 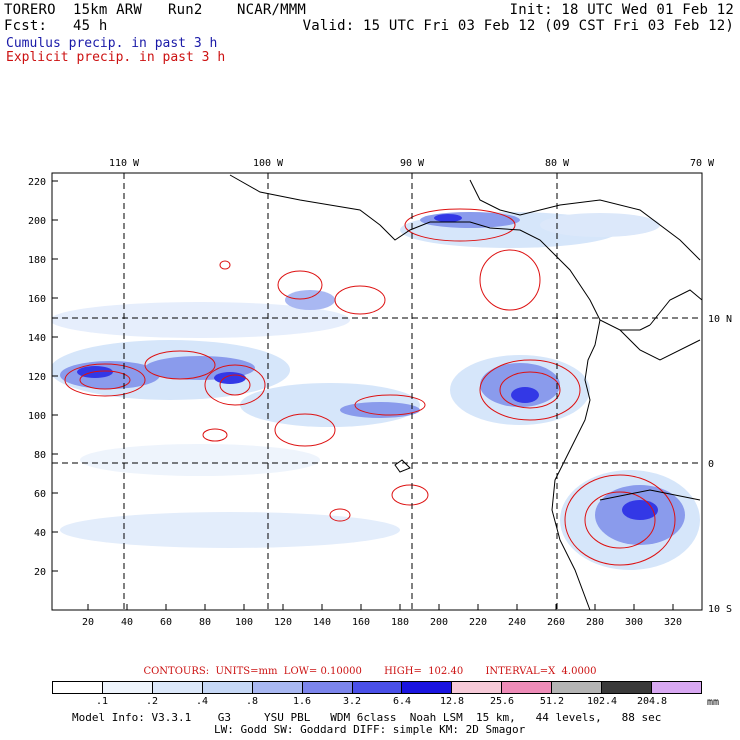 What do you see at coordinates (576, 464) in the screenshot?
I see `south-america-west-coast` at bounding box center [576, 464].